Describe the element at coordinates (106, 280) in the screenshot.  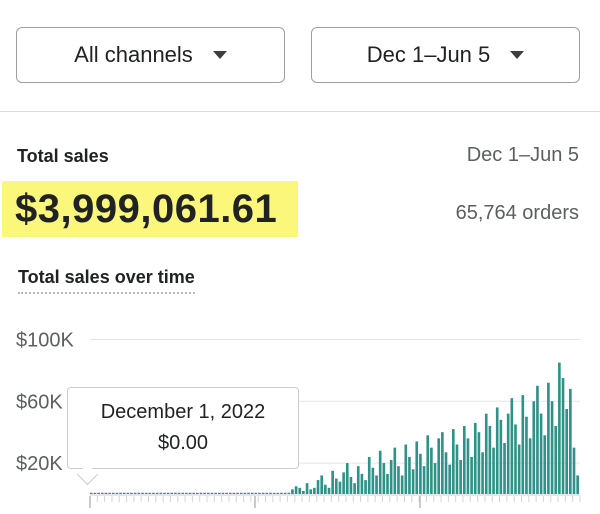
I see `chart-title: Total sales over time` at that location.